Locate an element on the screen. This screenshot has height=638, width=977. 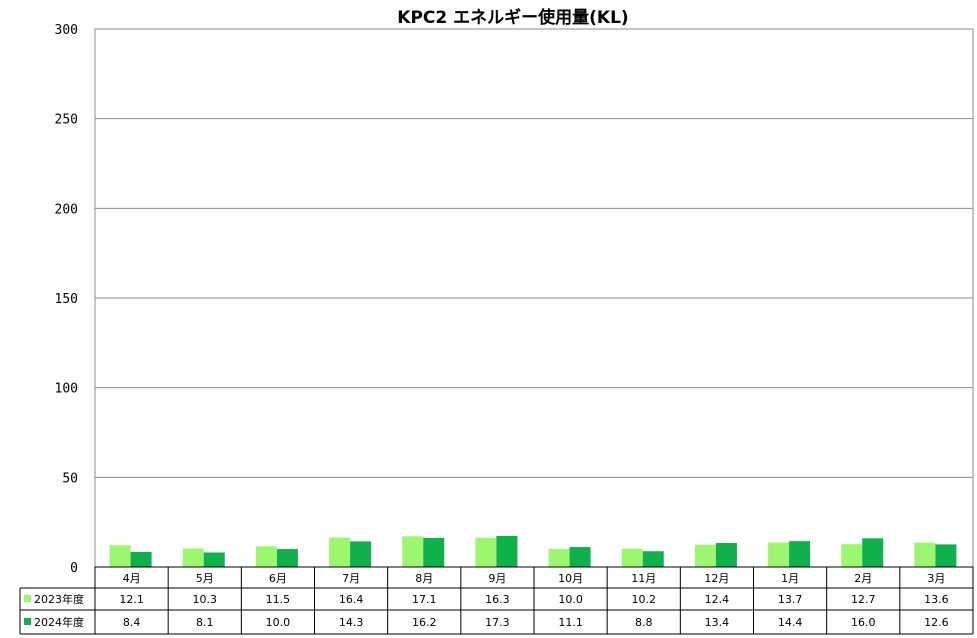
category-label: 12月 is located at coordinates (716, 578).